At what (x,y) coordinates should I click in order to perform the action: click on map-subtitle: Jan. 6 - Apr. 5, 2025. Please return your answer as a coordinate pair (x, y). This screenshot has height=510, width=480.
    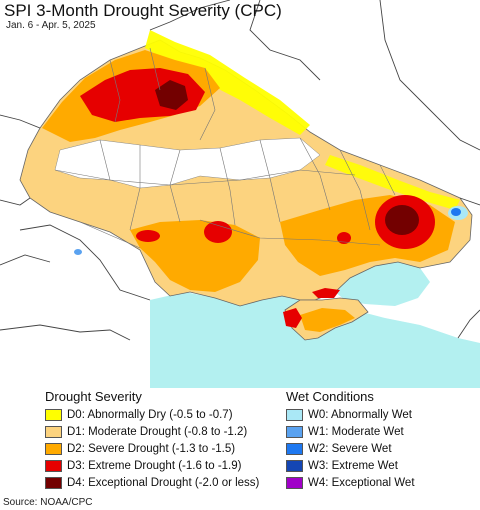
    Looking at the image, I should click on (51, 25).